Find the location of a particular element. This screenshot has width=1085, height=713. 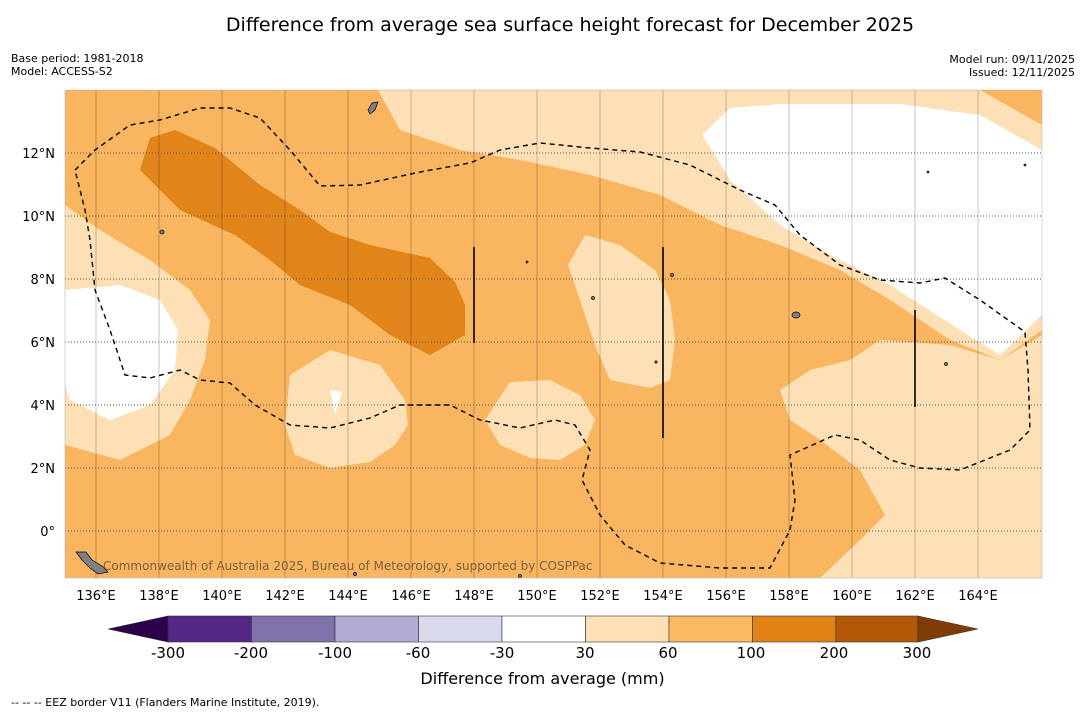

colorbar-label-30: 30 is located at coordinates (585, 653).